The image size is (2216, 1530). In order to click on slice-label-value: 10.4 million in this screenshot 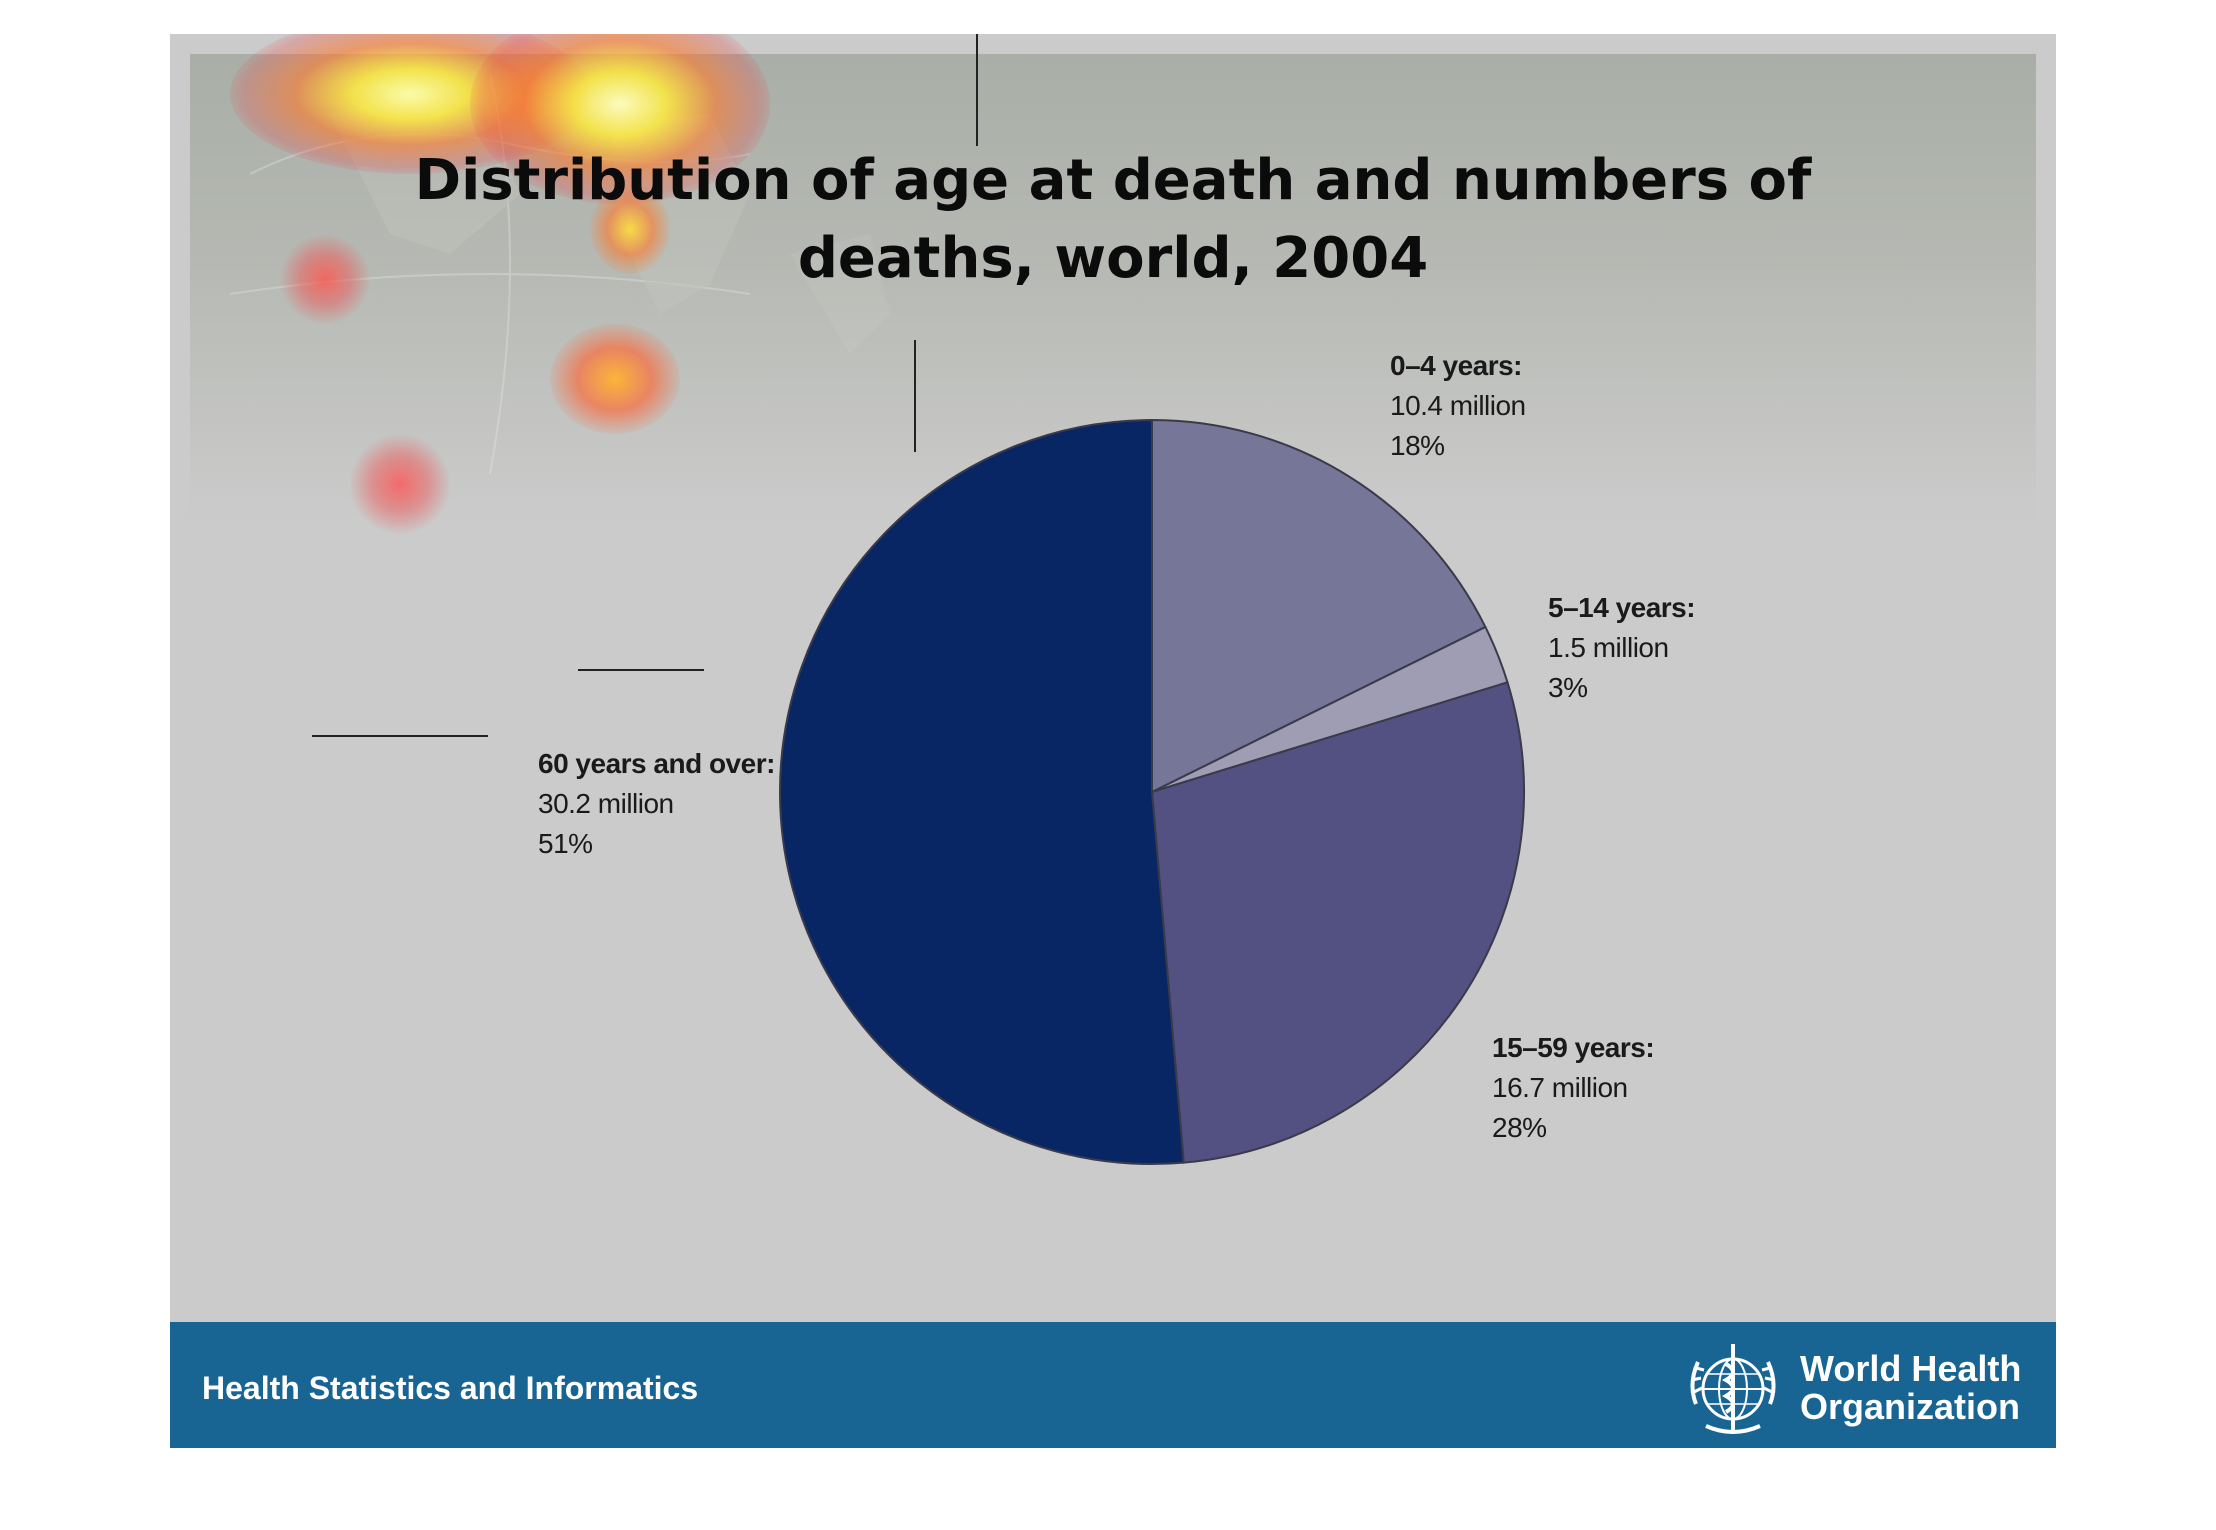, I will do `click(1458, 405)`.